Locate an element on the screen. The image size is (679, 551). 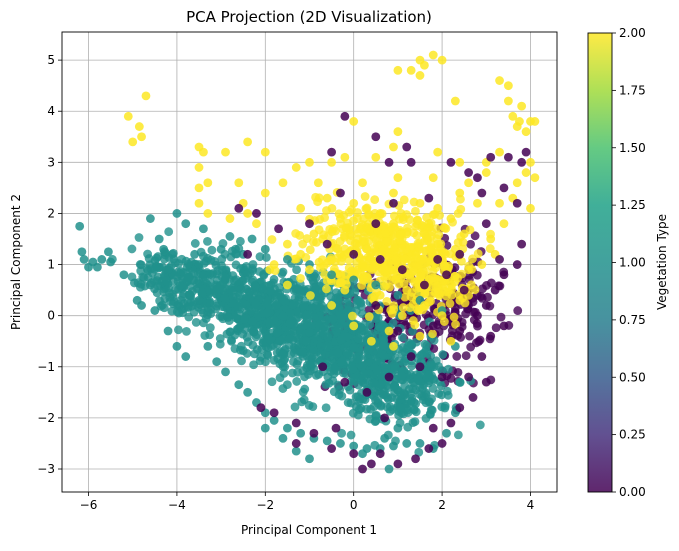
y-tick-label: 5 is located at coordinates (51, 60).